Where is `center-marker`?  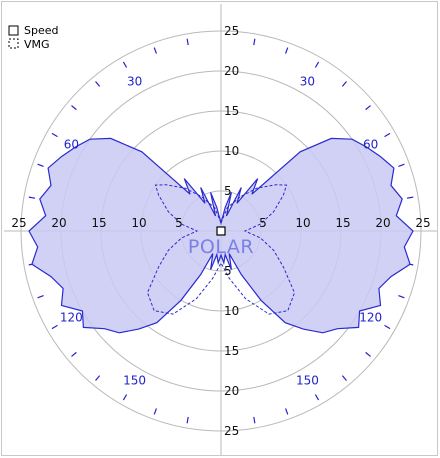
center-marker is located at coordinates (221, 231).